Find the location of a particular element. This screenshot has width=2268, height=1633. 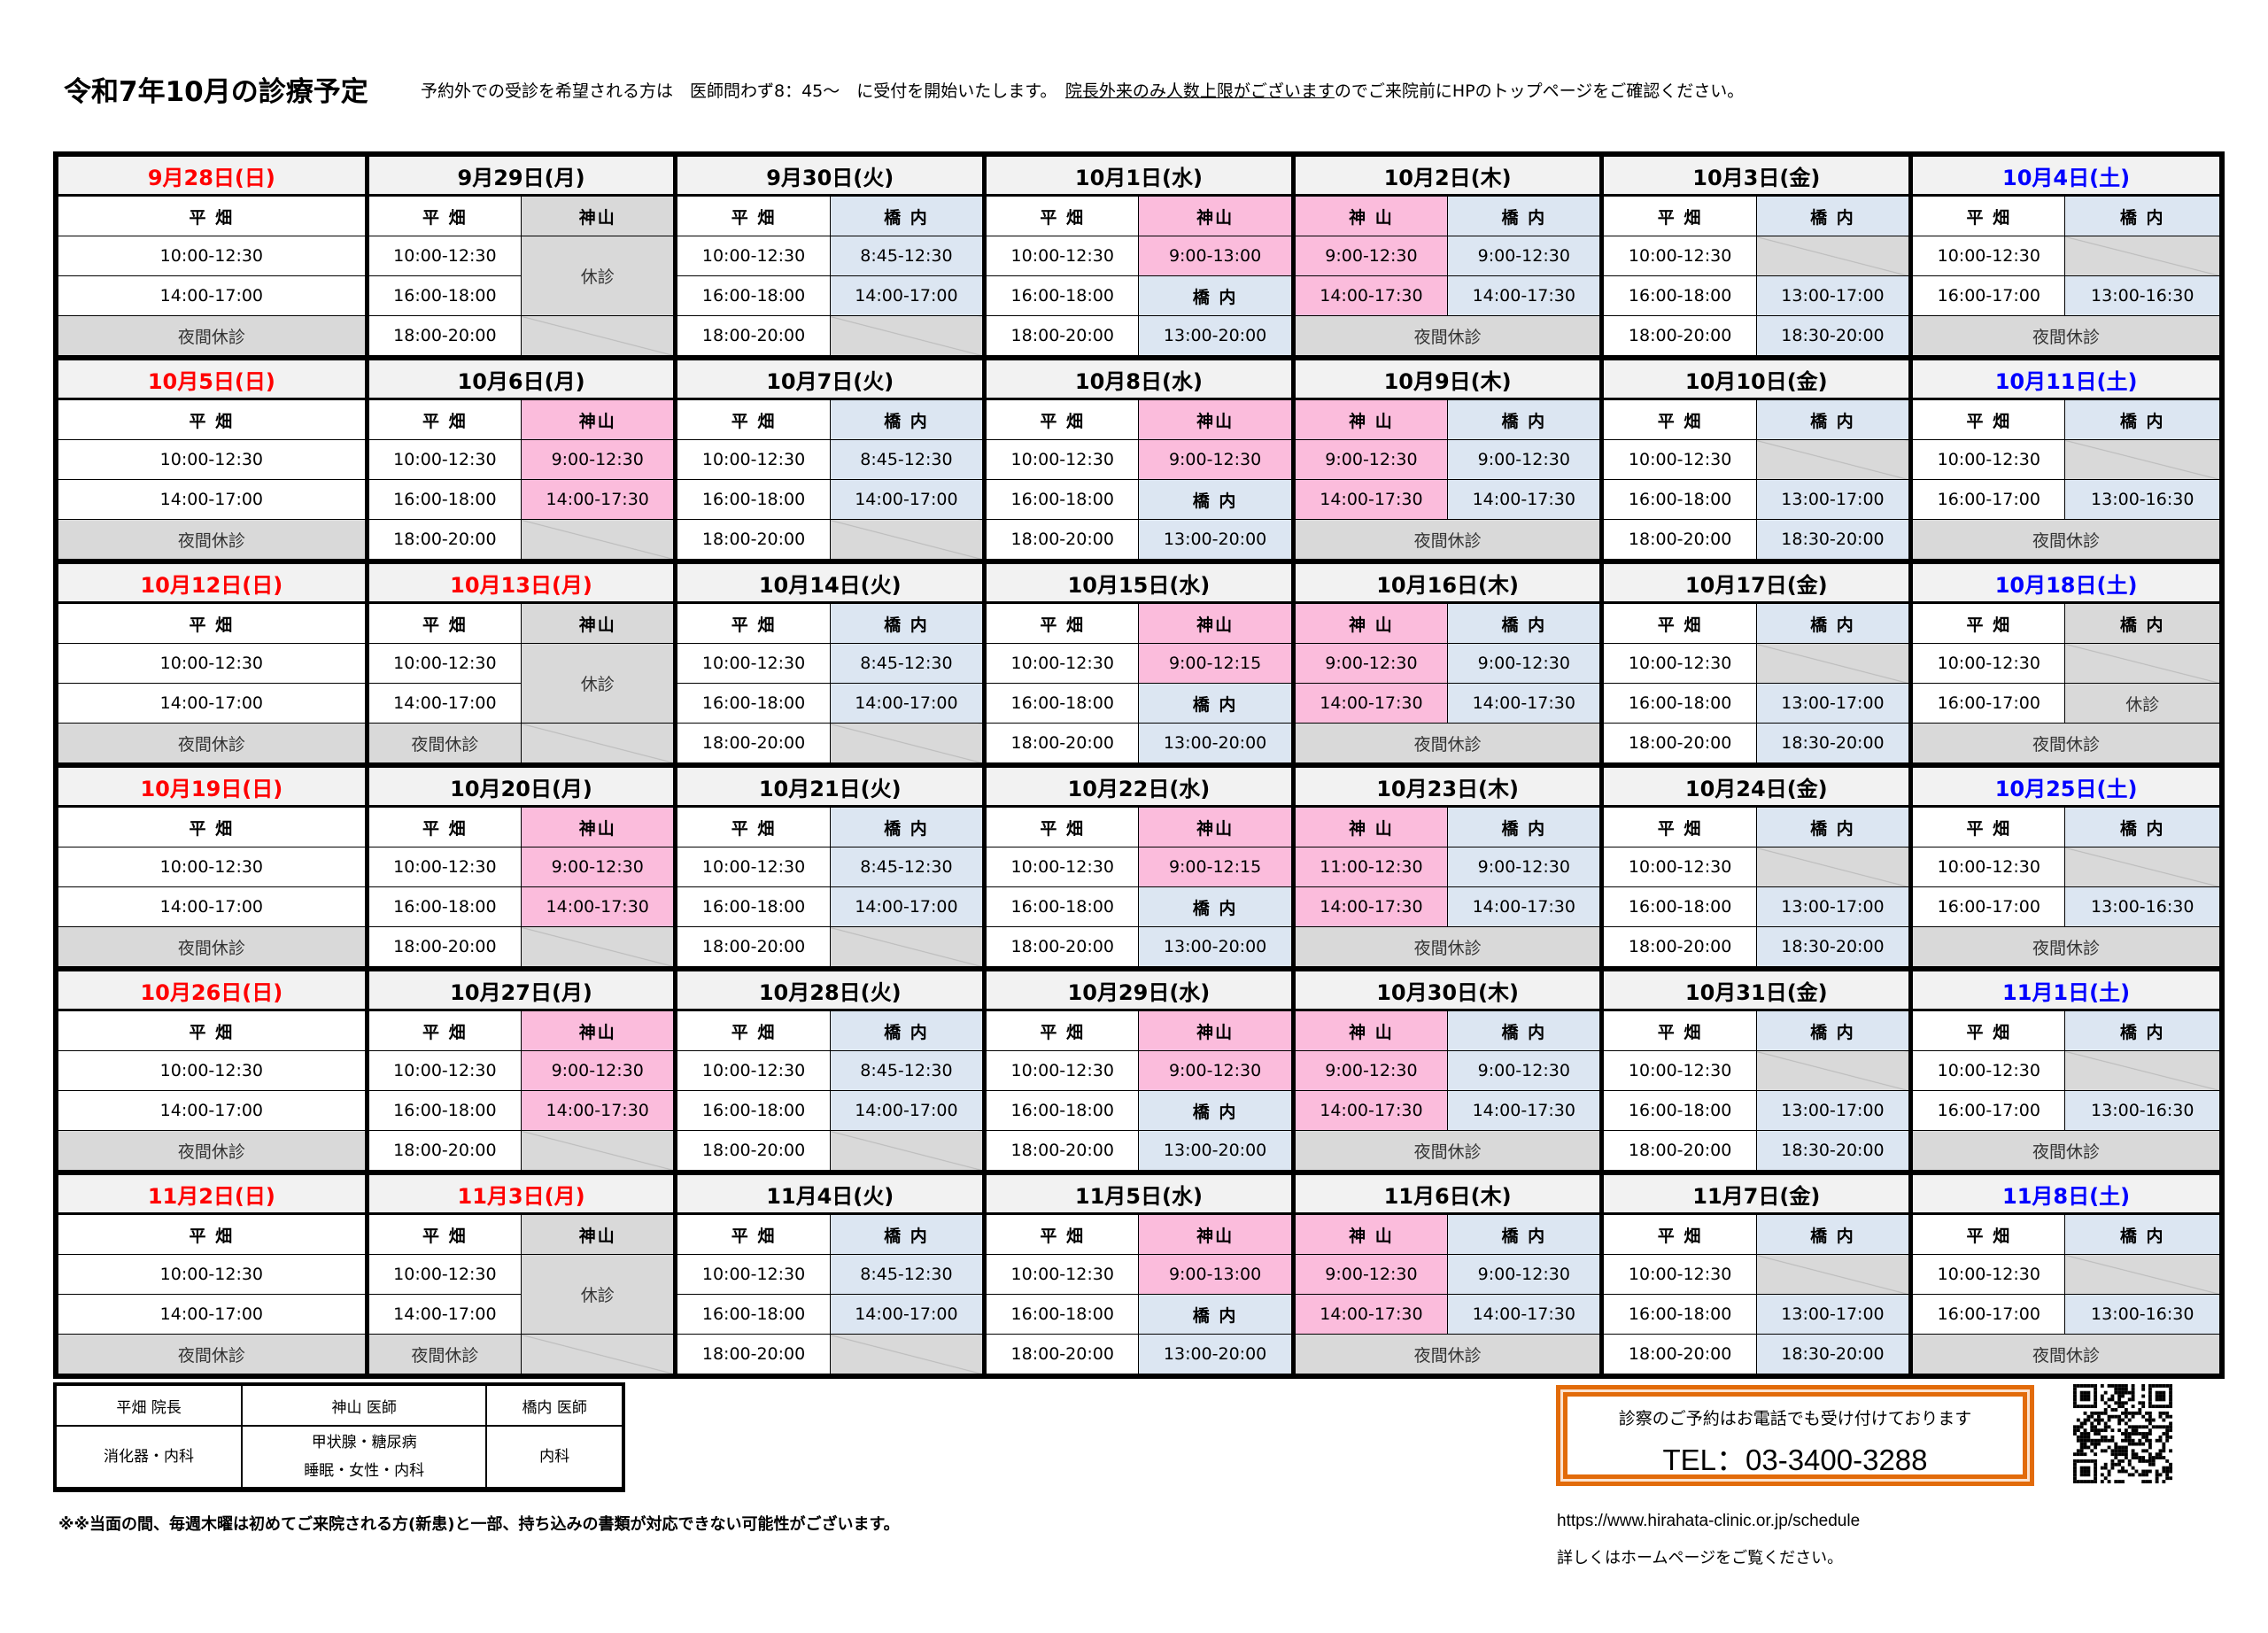

closed-slot: 休診 is located at coordinates (599, 684).